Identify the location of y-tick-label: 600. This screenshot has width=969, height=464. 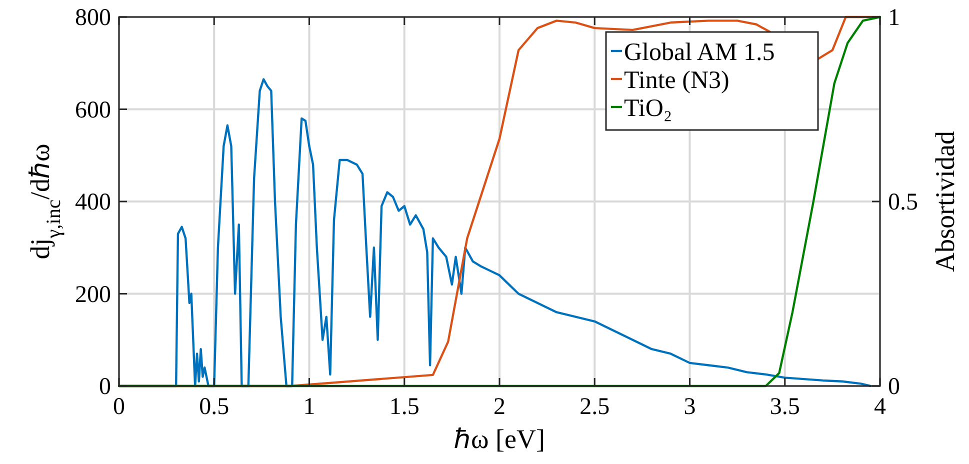
(93, 110).